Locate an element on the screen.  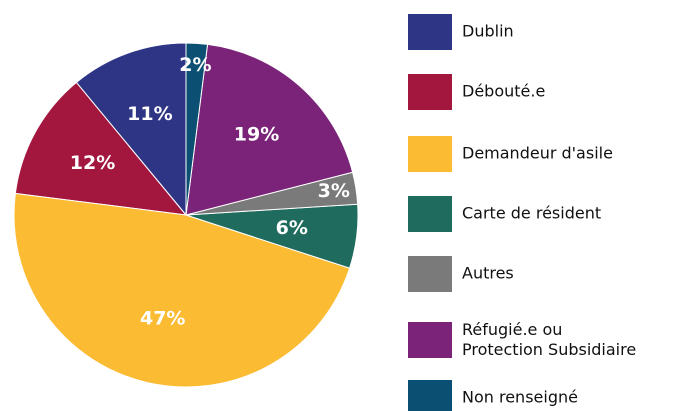
legend-label: Non renseigné is located at coordinates (520, 397).